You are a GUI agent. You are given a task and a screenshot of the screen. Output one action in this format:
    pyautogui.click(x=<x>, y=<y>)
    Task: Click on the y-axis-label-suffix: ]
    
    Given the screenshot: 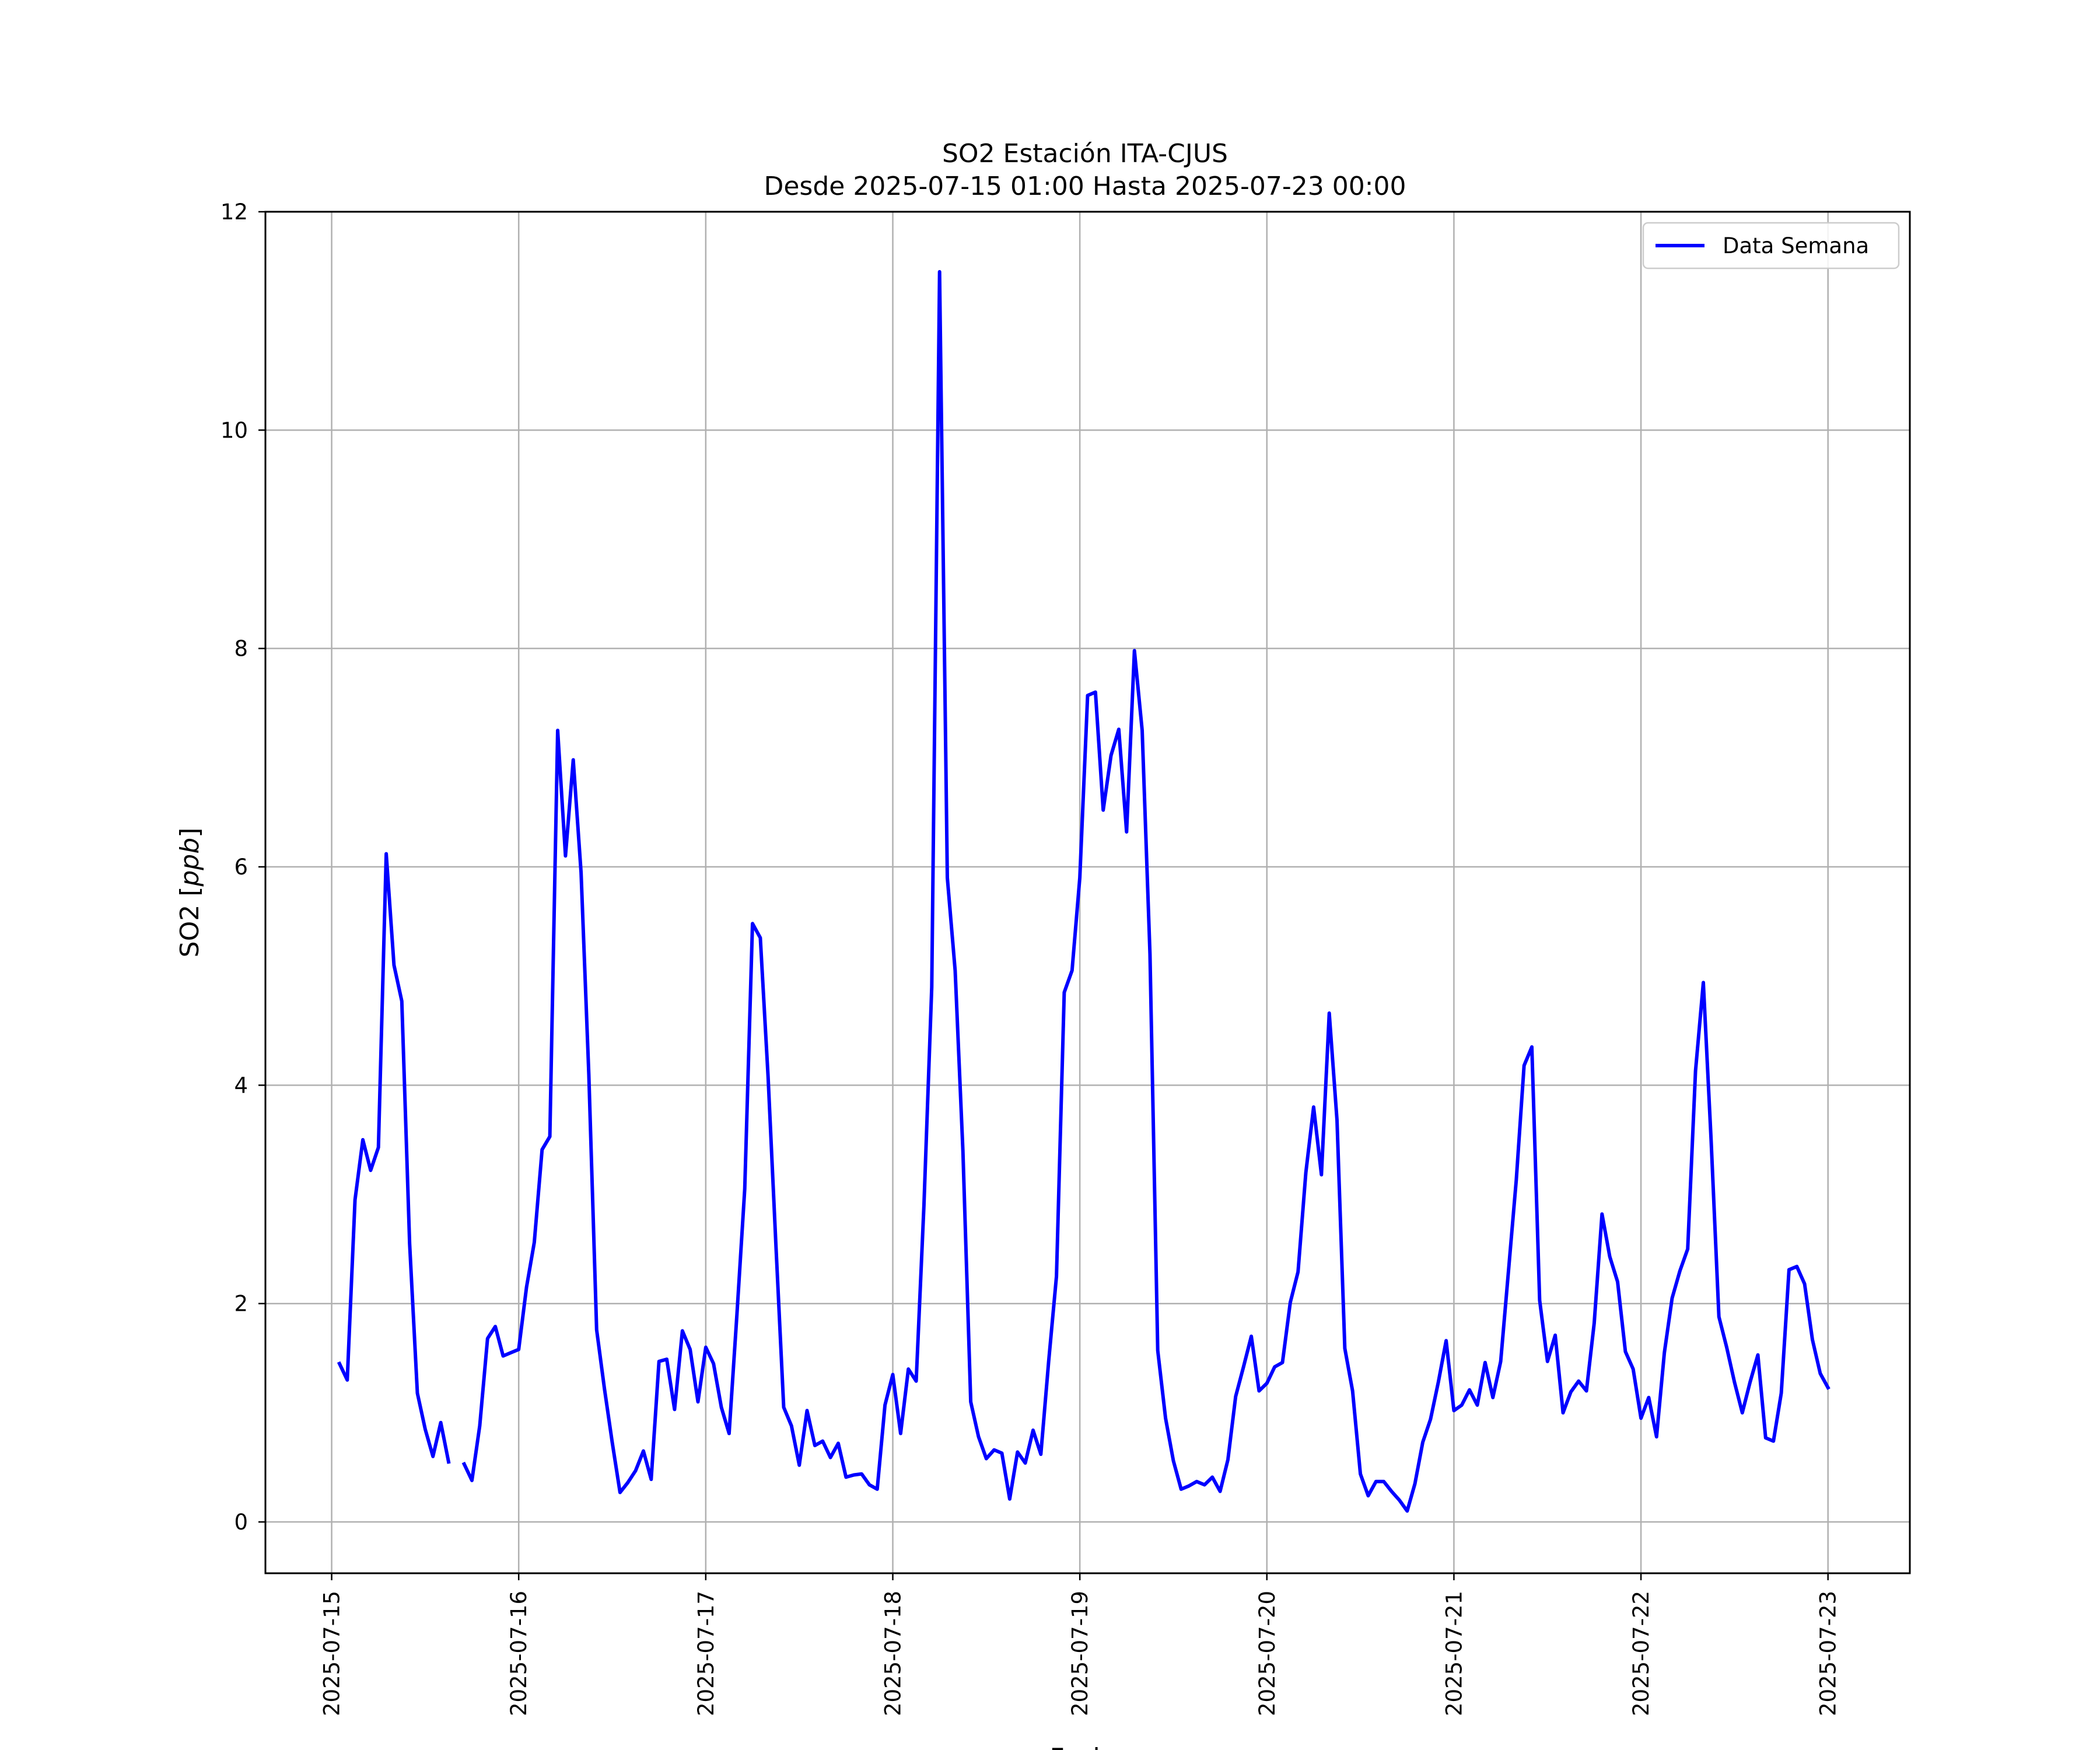 What is the action you would take?
    pyautogui.click(x=190, y=833)
    